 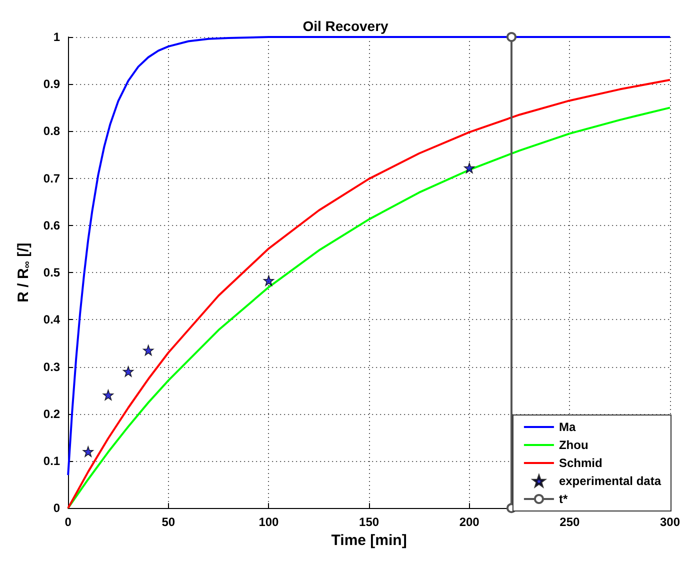 I want to click on y-tick-label: 0.4, so click(x=51, y=319).